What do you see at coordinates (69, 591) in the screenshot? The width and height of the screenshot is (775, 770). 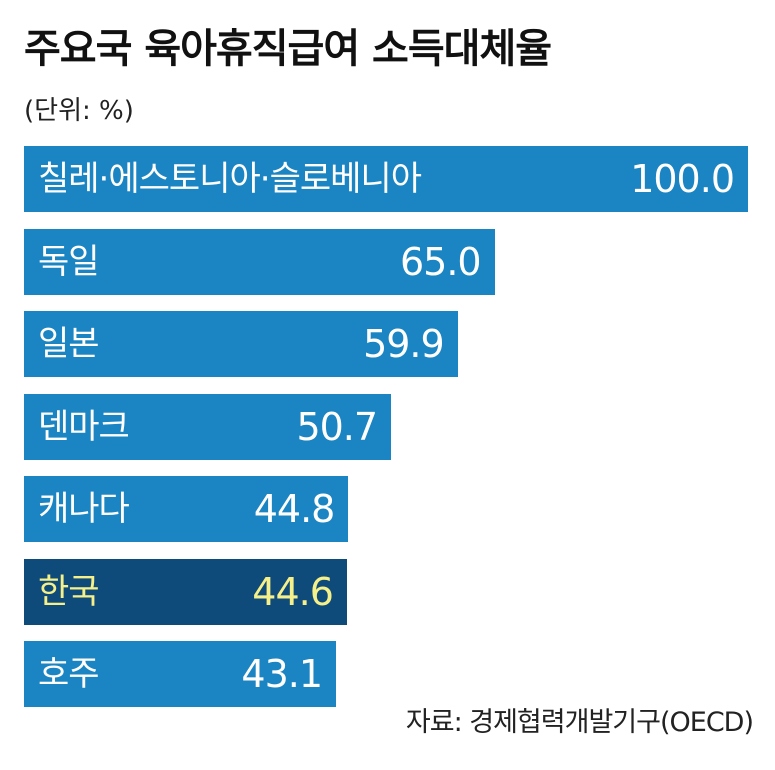 I see `bar-label: 한국` at bounding box center [69, 591].